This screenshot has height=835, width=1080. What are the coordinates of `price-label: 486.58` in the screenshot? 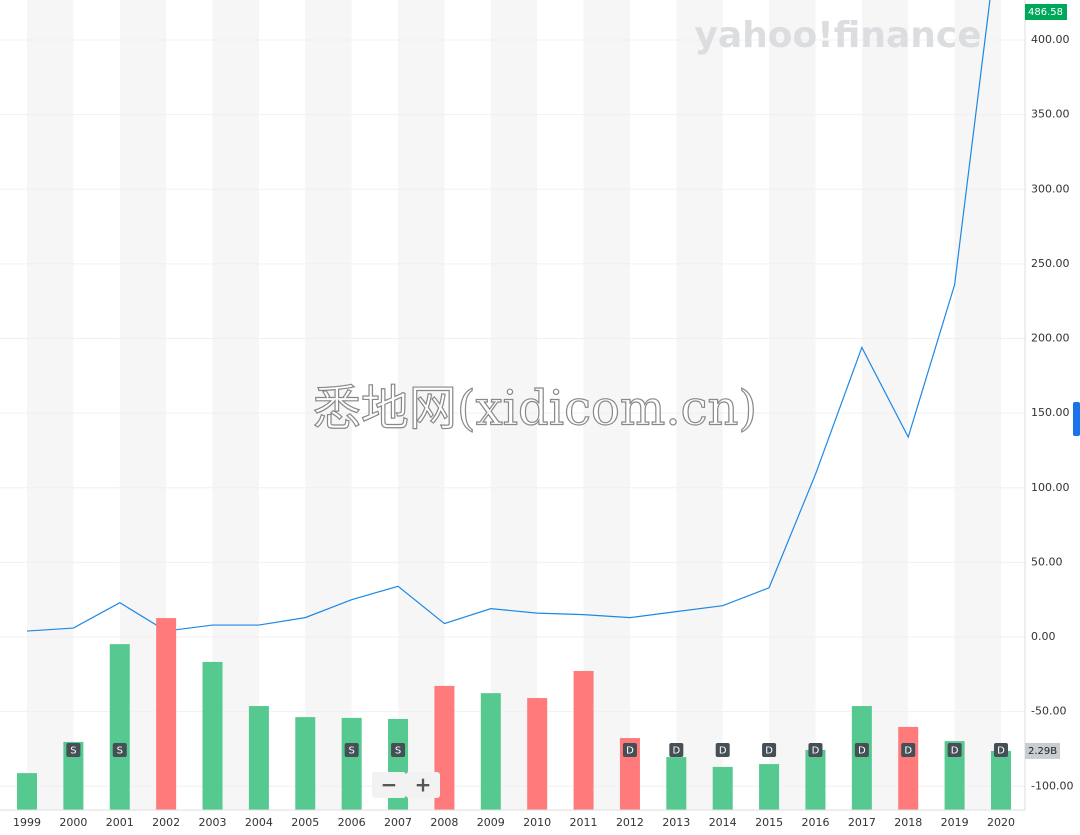 It's located at (1045, 12).